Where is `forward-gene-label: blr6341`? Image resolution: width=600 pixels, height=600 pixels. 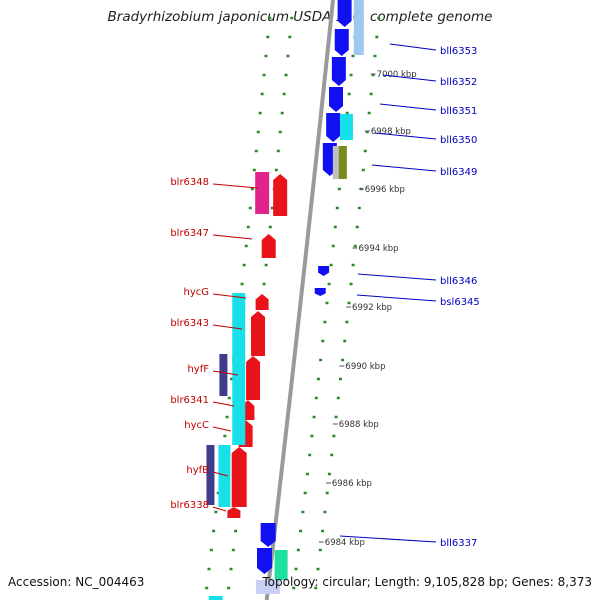
forward-gene-label: blr6341 is located at coordinates (189, 400).